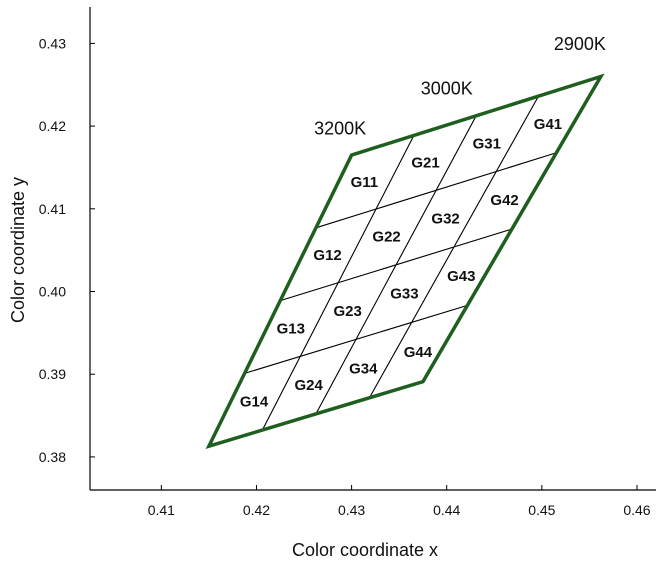  What do you see at coordinates (445, 218) in the screenshot?
I see `bin-label: G32` at bounding box center [445, 218].